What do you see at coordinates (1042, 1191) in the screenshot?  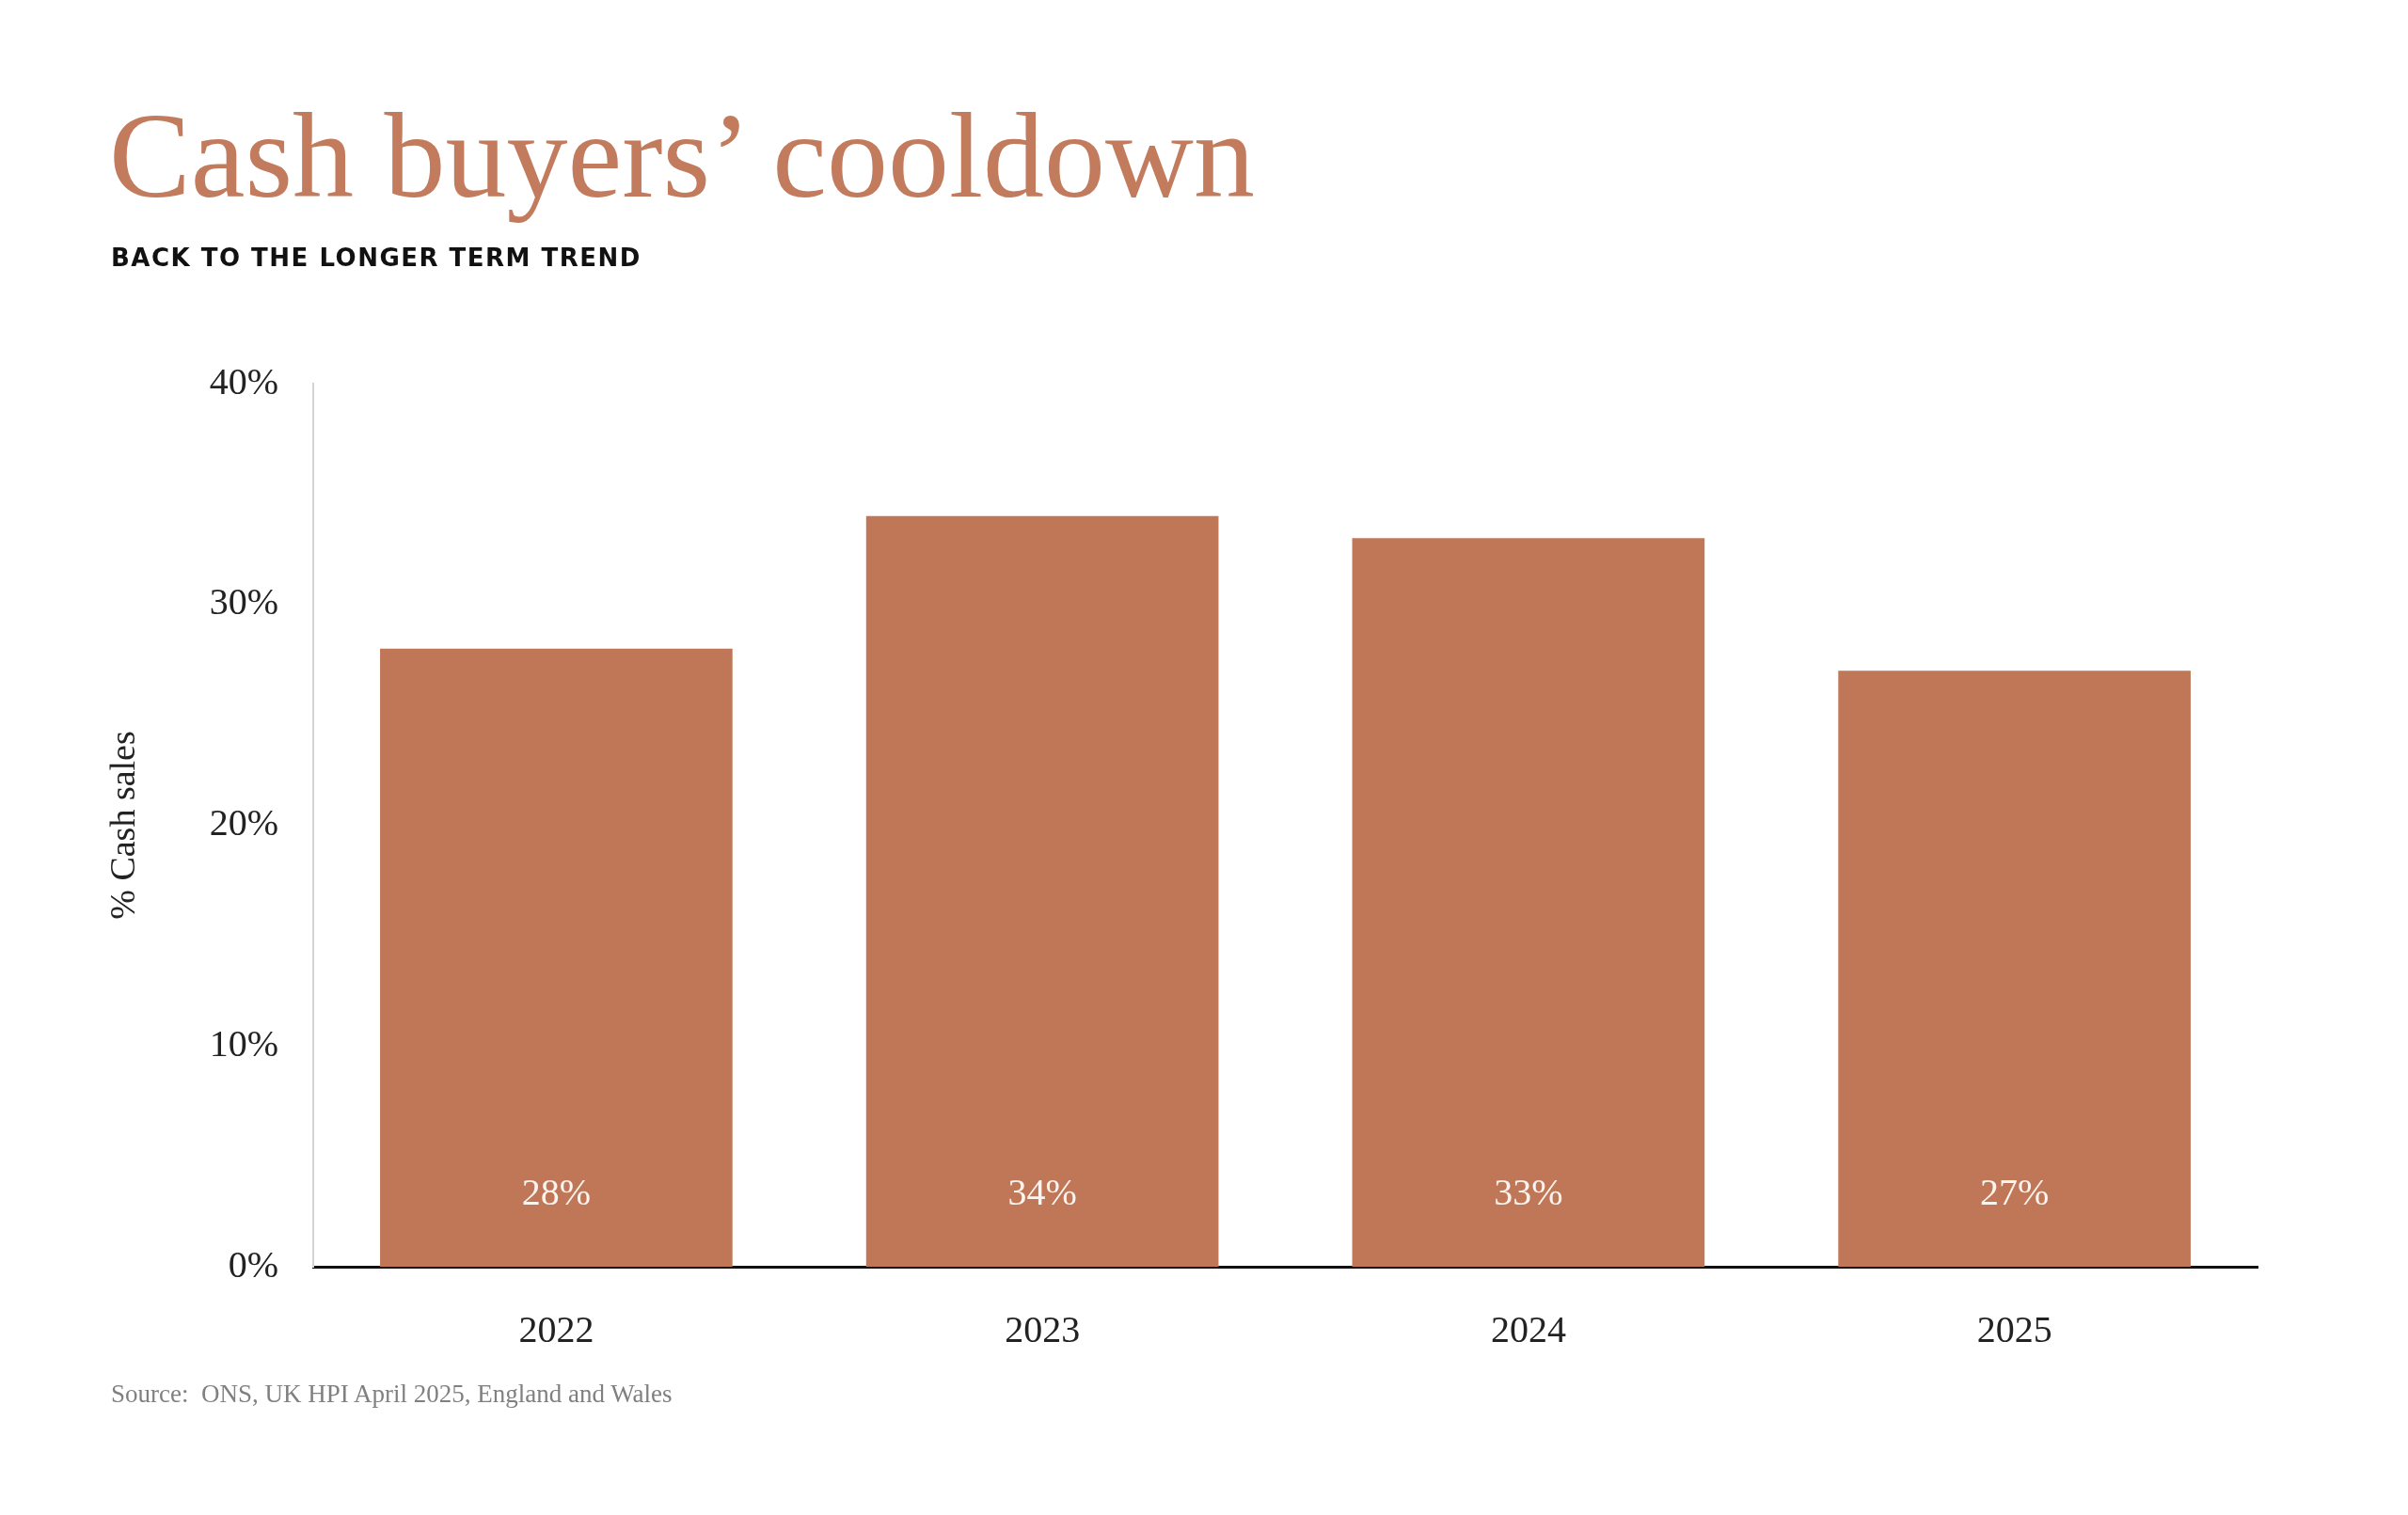 I see `data-label: 34%` at bounding box center [1042, 1191].